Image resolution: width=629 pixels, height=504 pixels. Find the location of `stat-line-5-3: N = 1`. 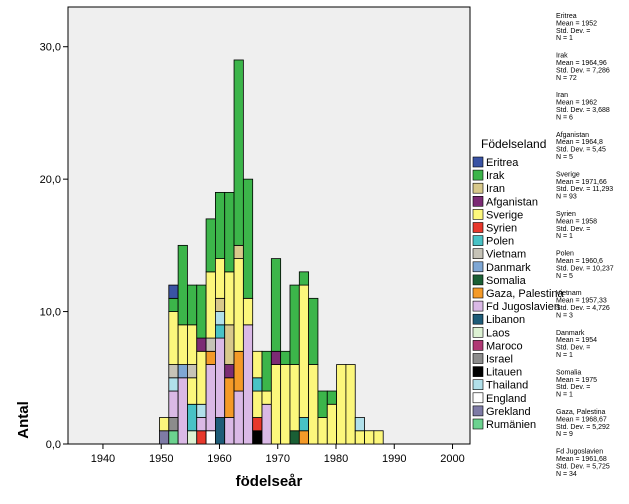

stat-line-5-3: N = 1 is located at coordinates (564, 236).